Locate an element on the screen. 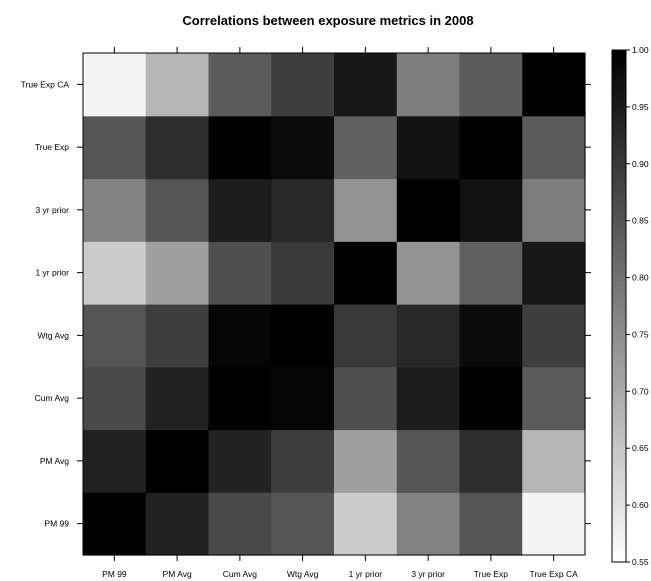 The image size is (651, 581). y-tick-label: Wtg Avg is located at coordinates (54, 335).